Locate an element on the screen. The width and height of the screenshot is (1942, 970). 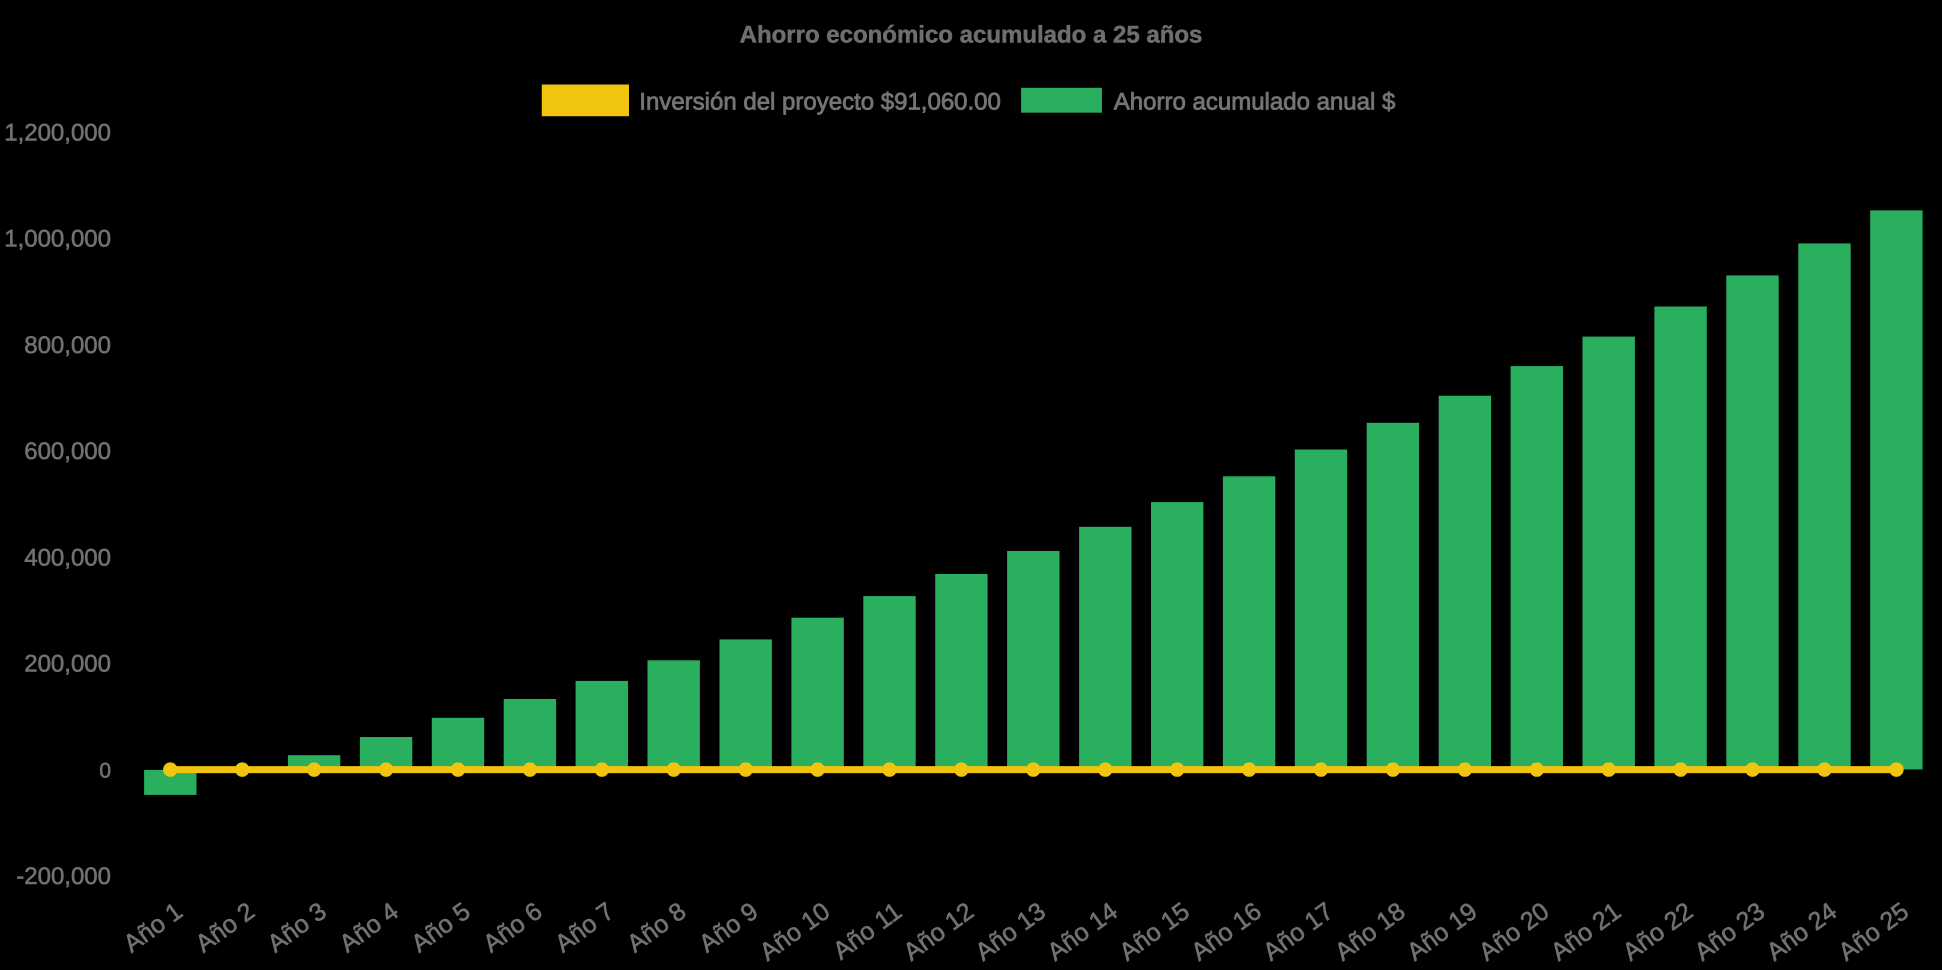
svg-text: Ahorro acumulado anual $ is located at coordinates (1255, 102).